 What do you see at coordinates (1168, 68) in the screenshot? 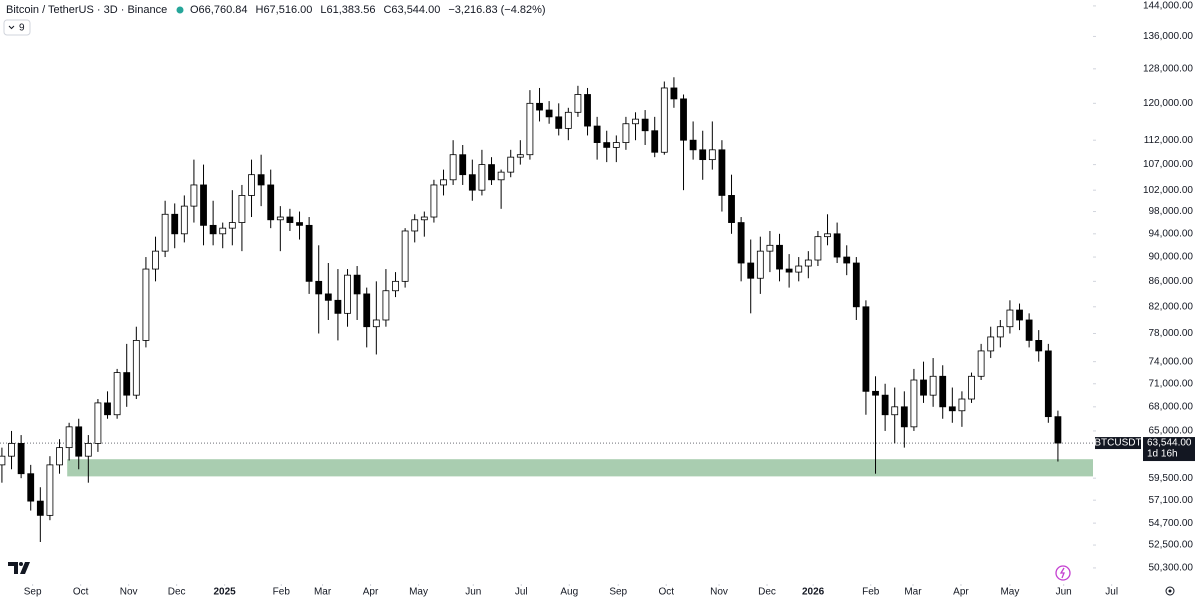
I see `y-tick-label: 128,000.00` at bounding box center [1168, 68].